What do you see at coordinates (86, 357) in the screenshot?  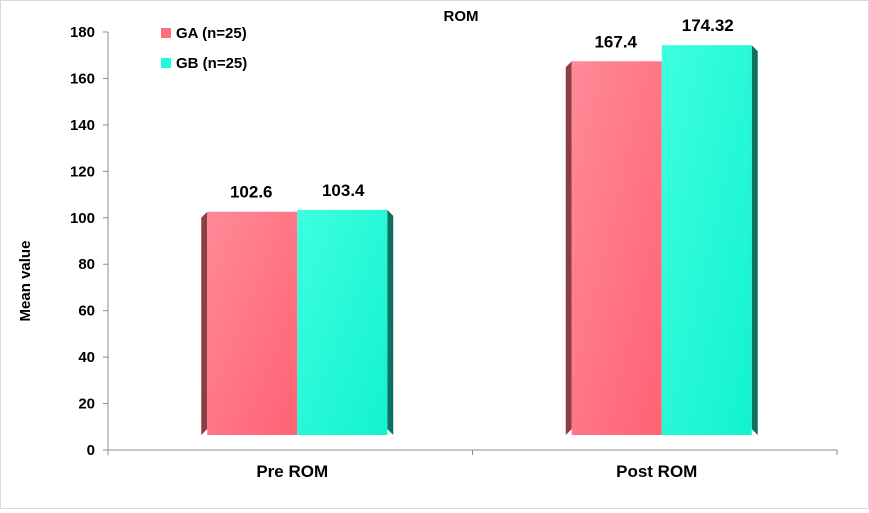 I see `y-tick-label: 40` at bounding box center [86, 357].